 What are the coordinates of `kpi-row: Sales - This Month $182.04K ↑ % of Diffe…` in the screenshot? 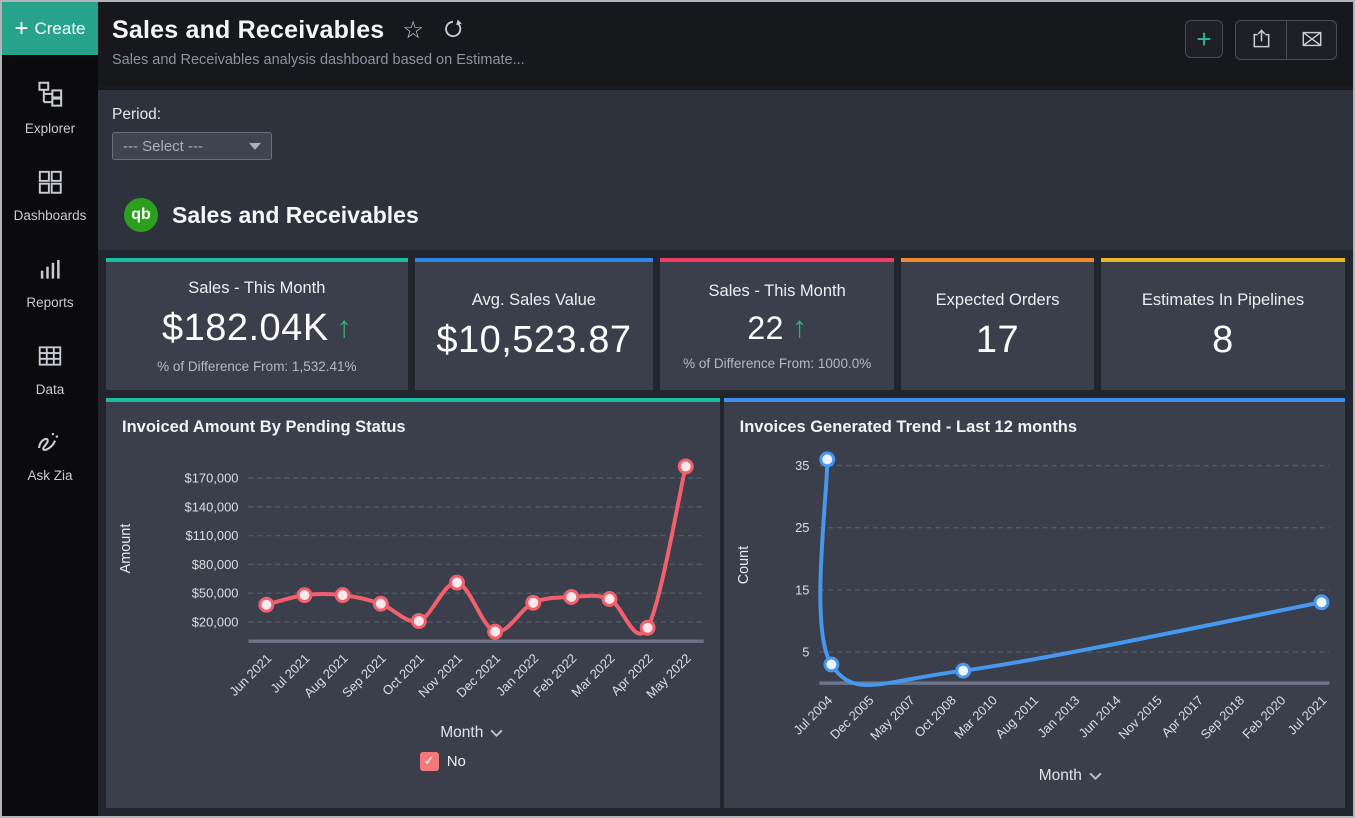 It's located at (726, 324).